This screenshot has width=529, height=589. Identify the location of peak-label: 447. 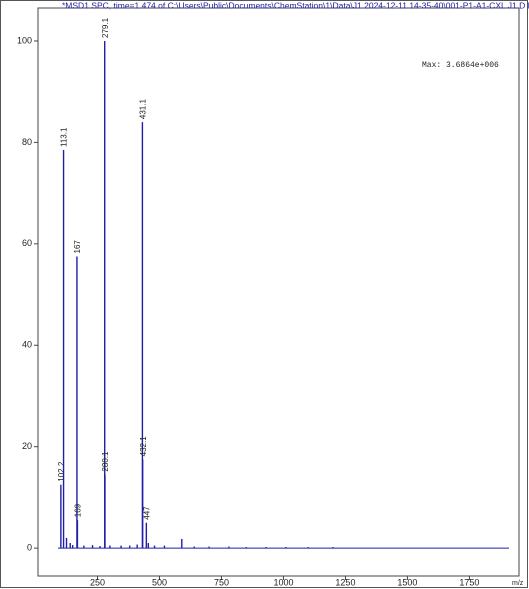
(146, 513).